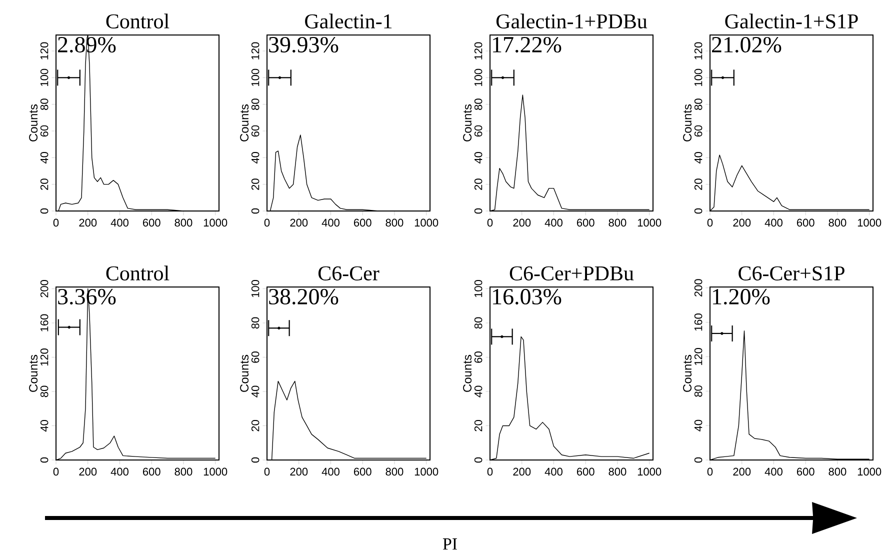  What do you see at coordinates (527, 296) in the screenshot?
I see `annotation: 16.03%` at bounding box center [527, 296].